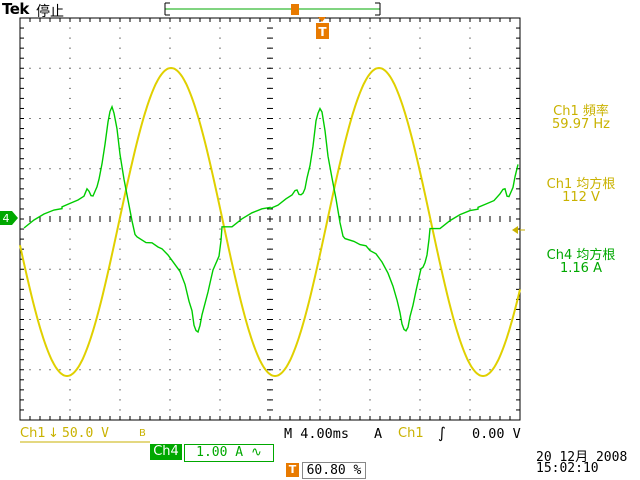 This screenshot has height=480, width=640. I want to click on date: 20 12月 2008, so click(582, 457).